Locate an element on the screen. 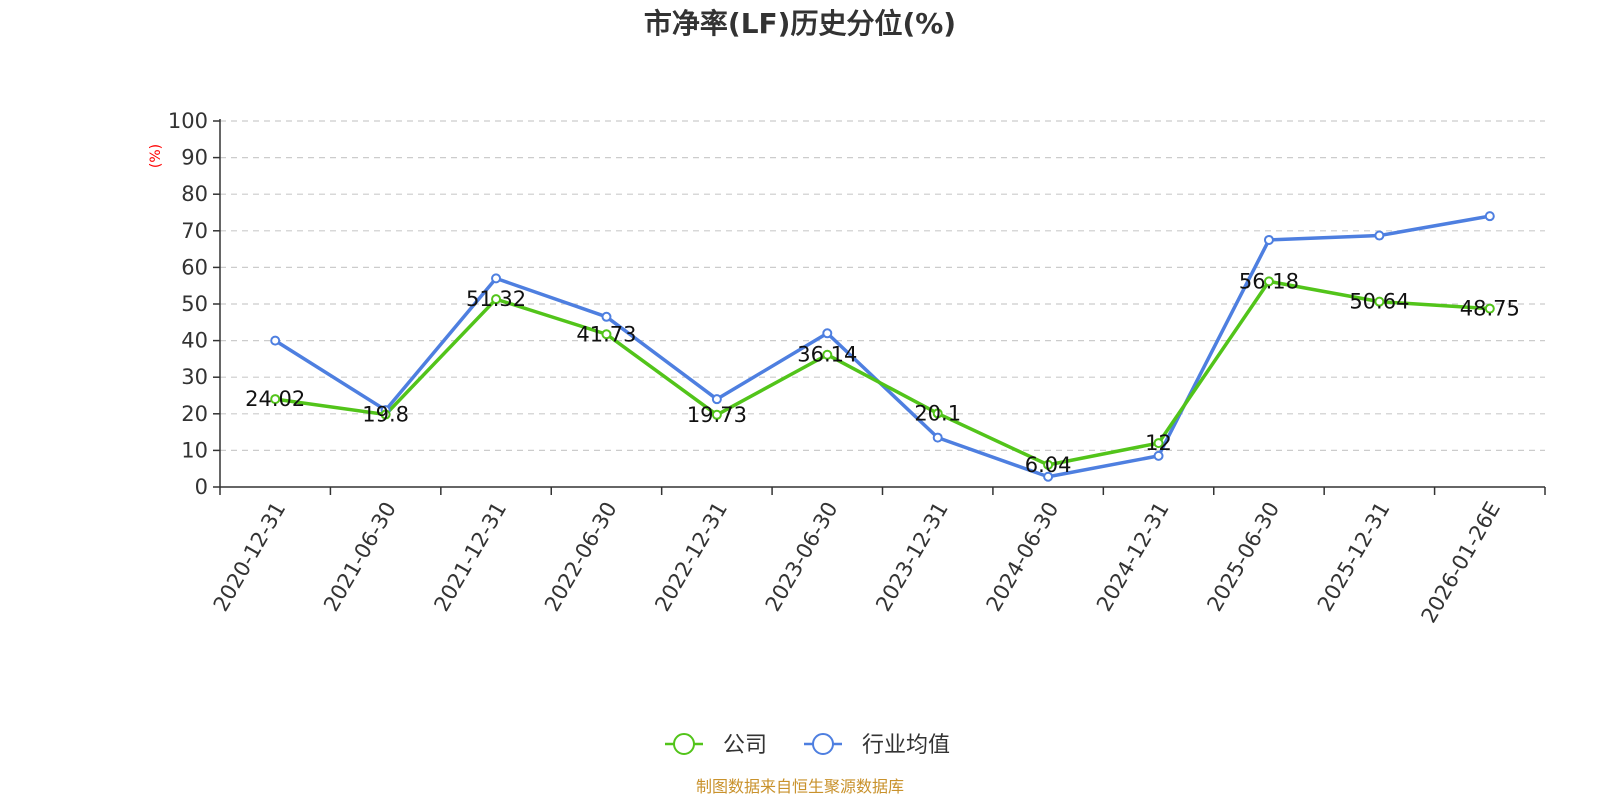 This screenshot has height=800, width=1600. data-label: 50.64 is located at coordinates (1379, 302).